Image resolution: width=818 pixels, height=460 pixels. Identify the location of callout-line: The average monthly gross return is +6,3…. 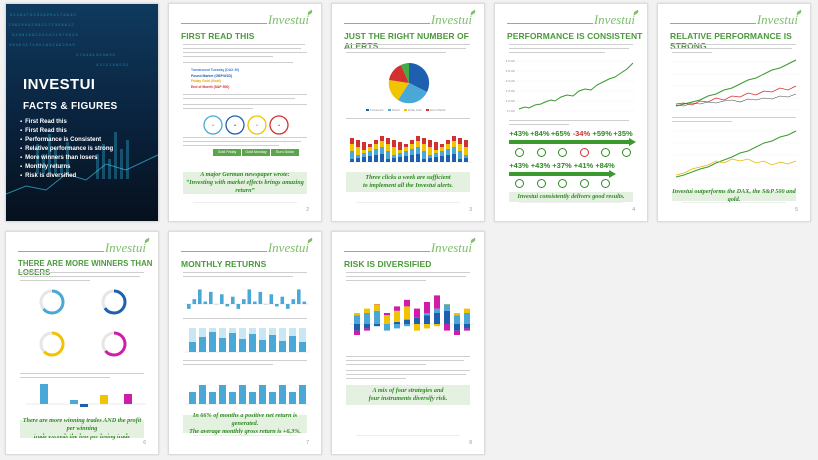
(245, 432).